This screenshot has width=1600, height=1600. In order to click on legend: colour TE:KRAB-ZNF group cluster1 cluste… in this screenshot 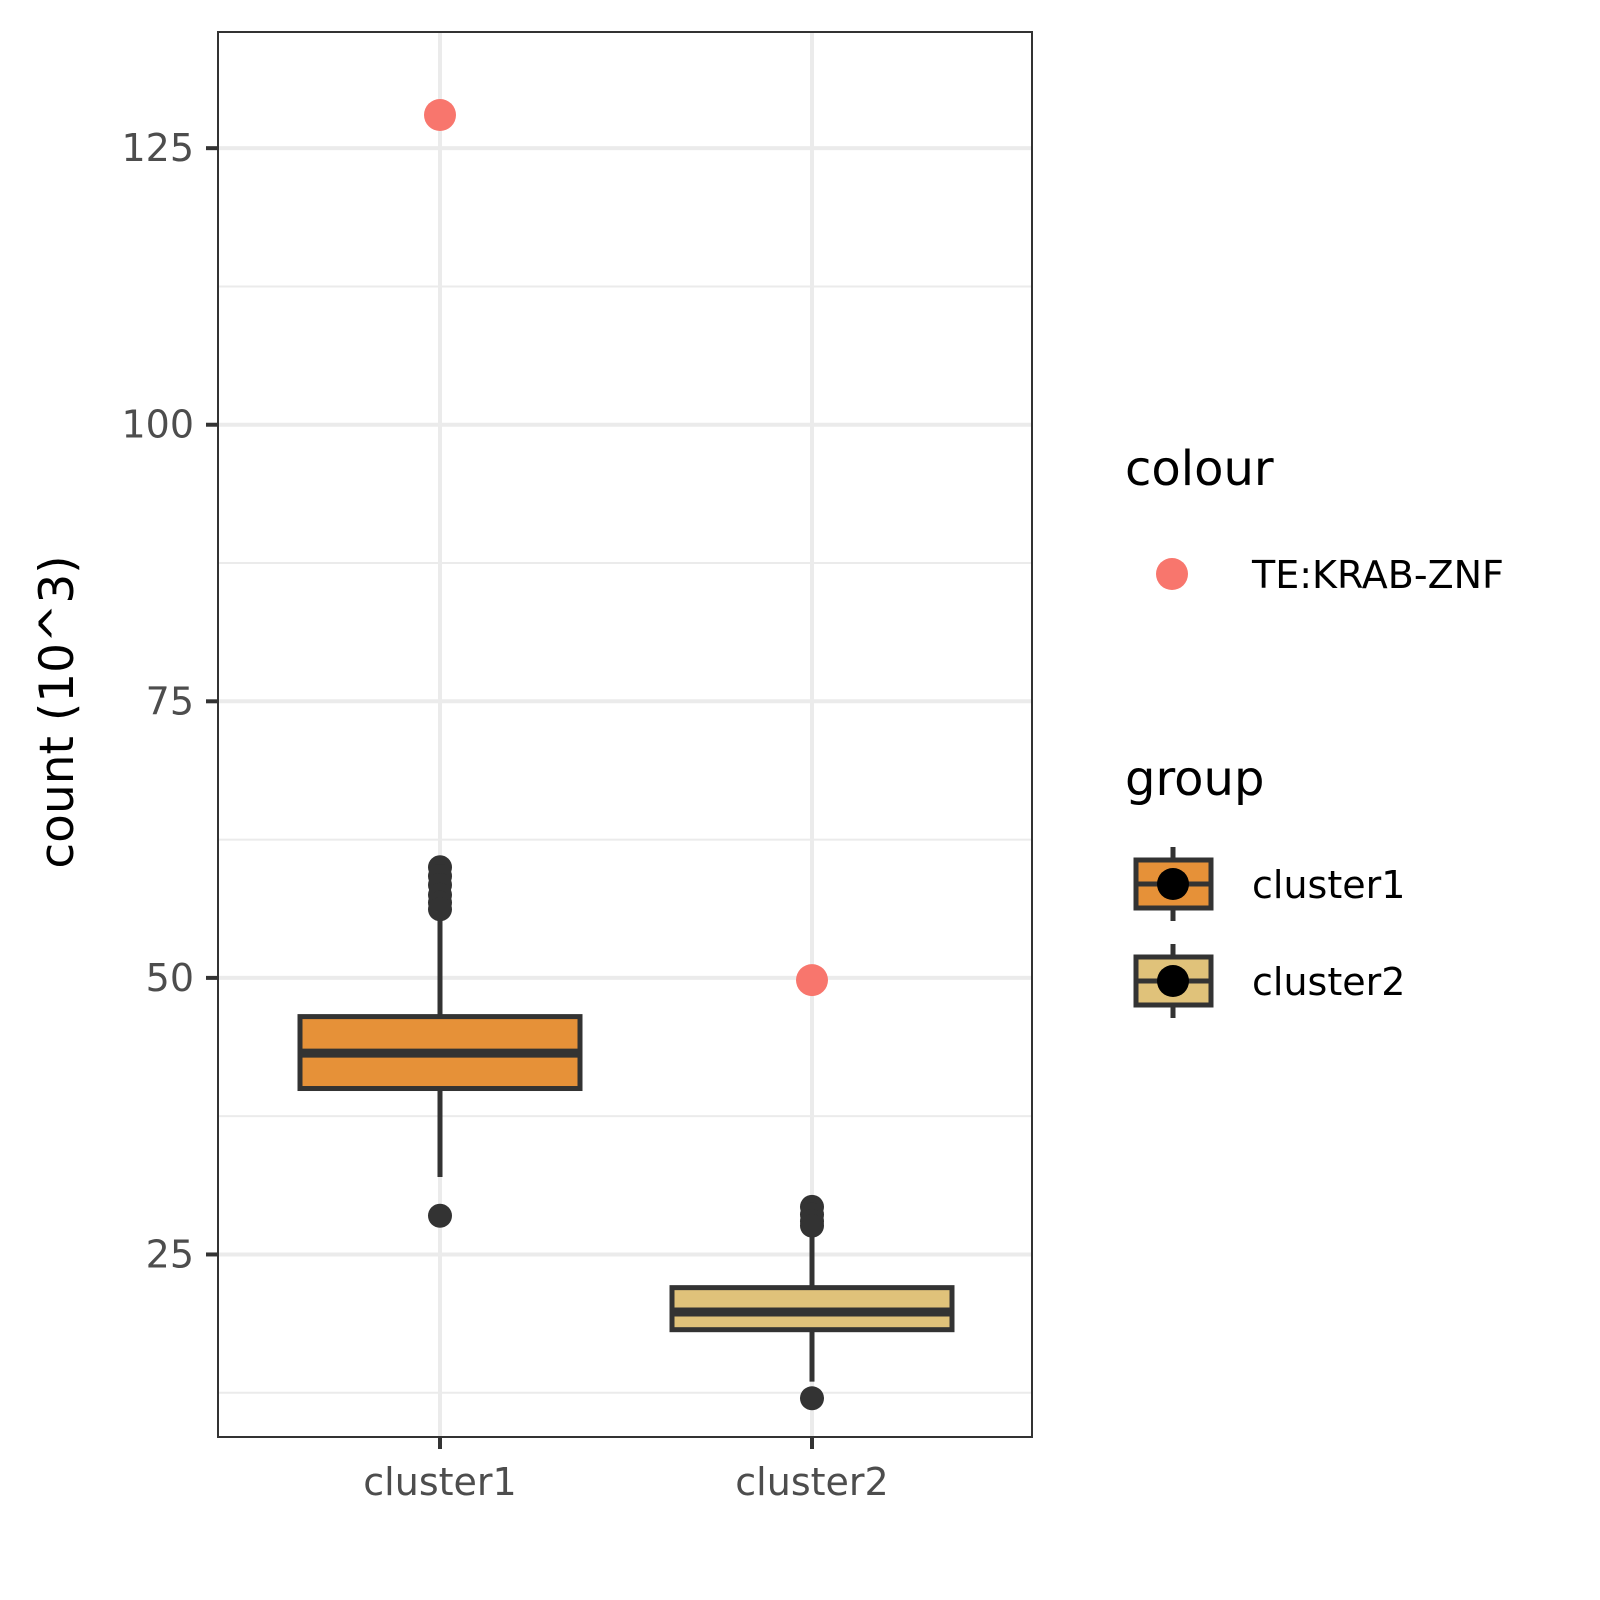, I will do `click(1314, 729)`.